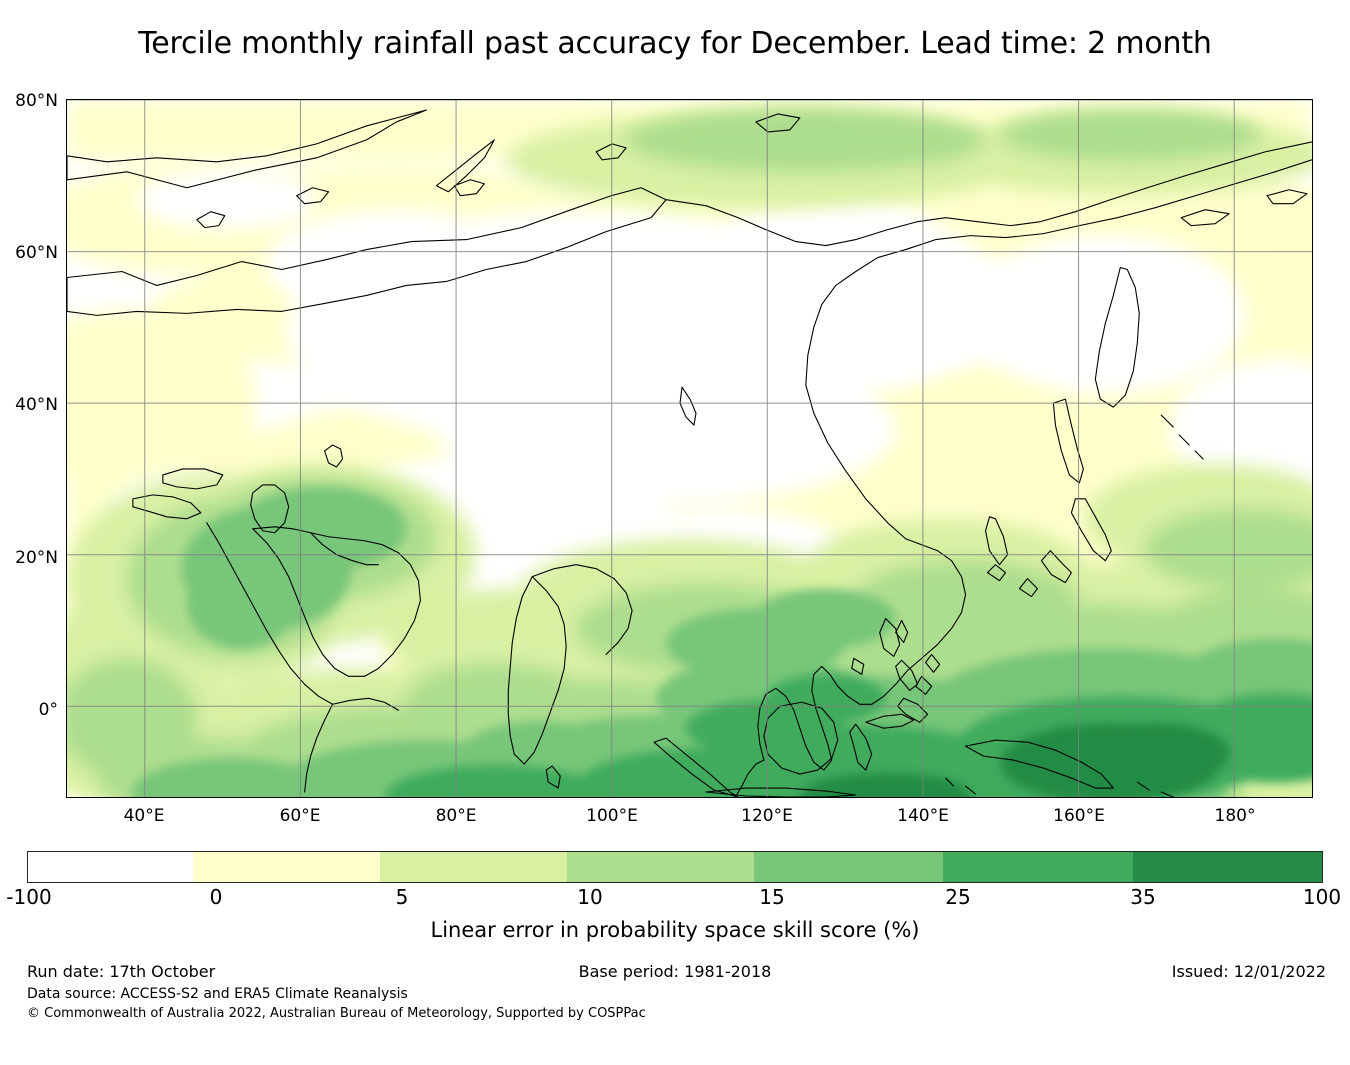 The image size is (1350, 1065). Describe the element at coordinates (402, 897) in the screenshot. I see `colorbar-tick-5: 5` at that location.